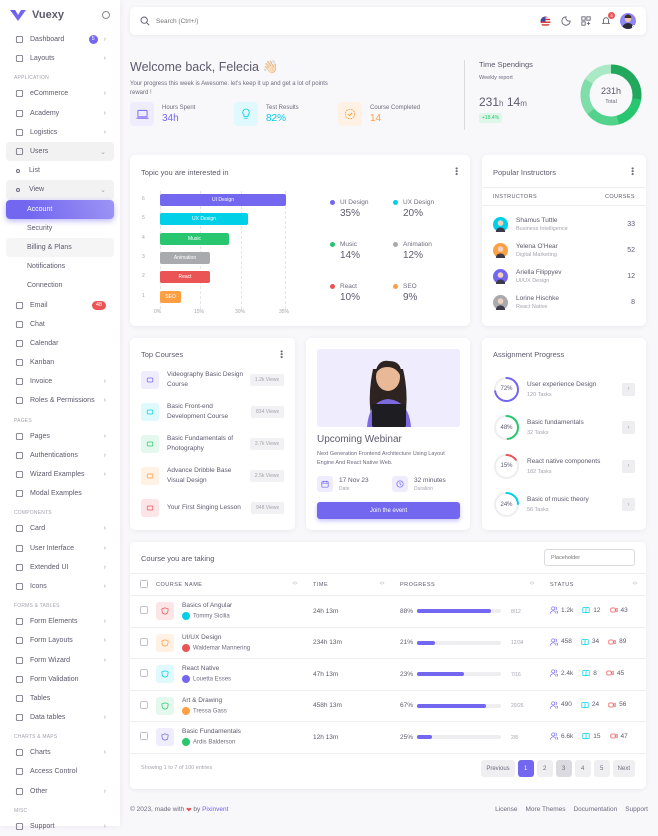 The height and width of the screenshot is (836, 658). What do you see at coordinates (60, 58) in the screenshot?
I see `sidebar-item-layouts: Layouts ›` at bounding box center [60, 58].